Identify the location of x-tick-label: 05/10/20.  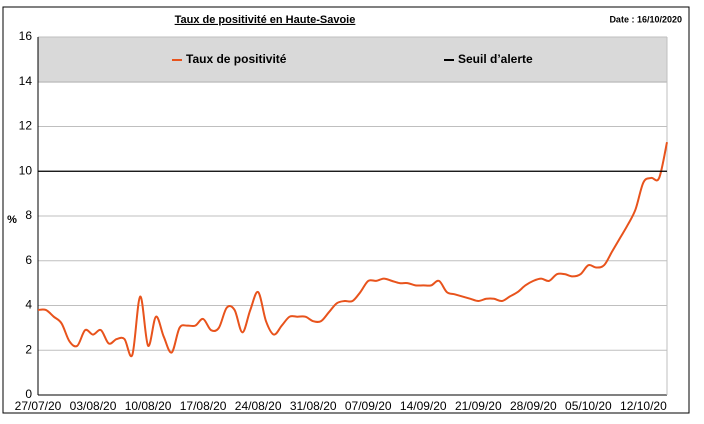
(588, 406).